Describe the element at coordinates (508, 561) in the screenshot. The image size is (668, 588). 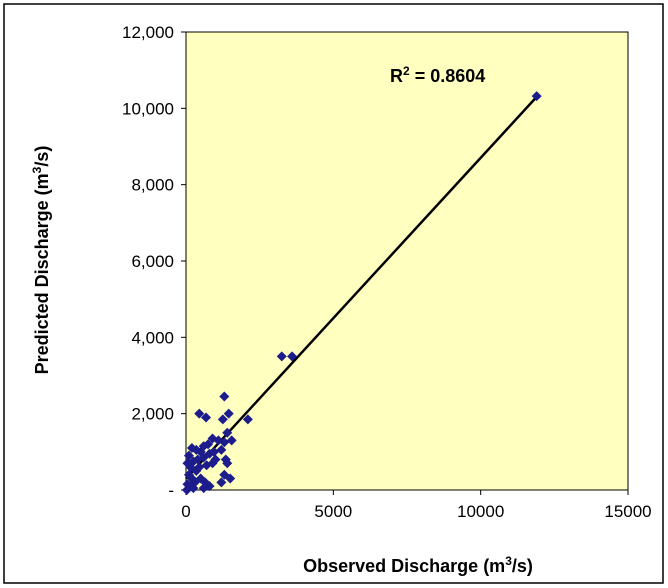
I see `x-axis-title-part: 3` at that location.